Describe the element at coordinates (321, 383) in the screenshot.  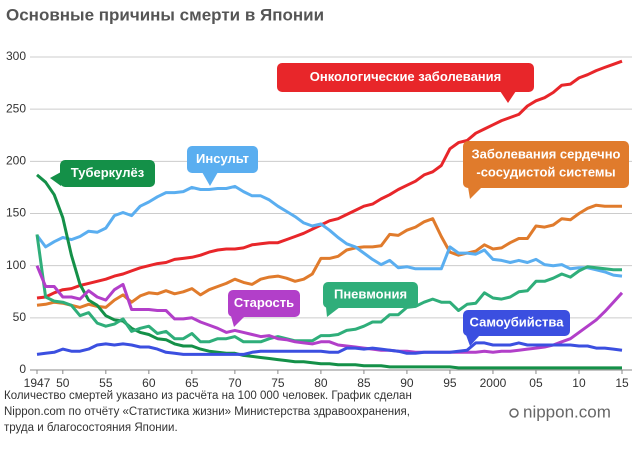
I see `x-tick-label: 80` at that location.